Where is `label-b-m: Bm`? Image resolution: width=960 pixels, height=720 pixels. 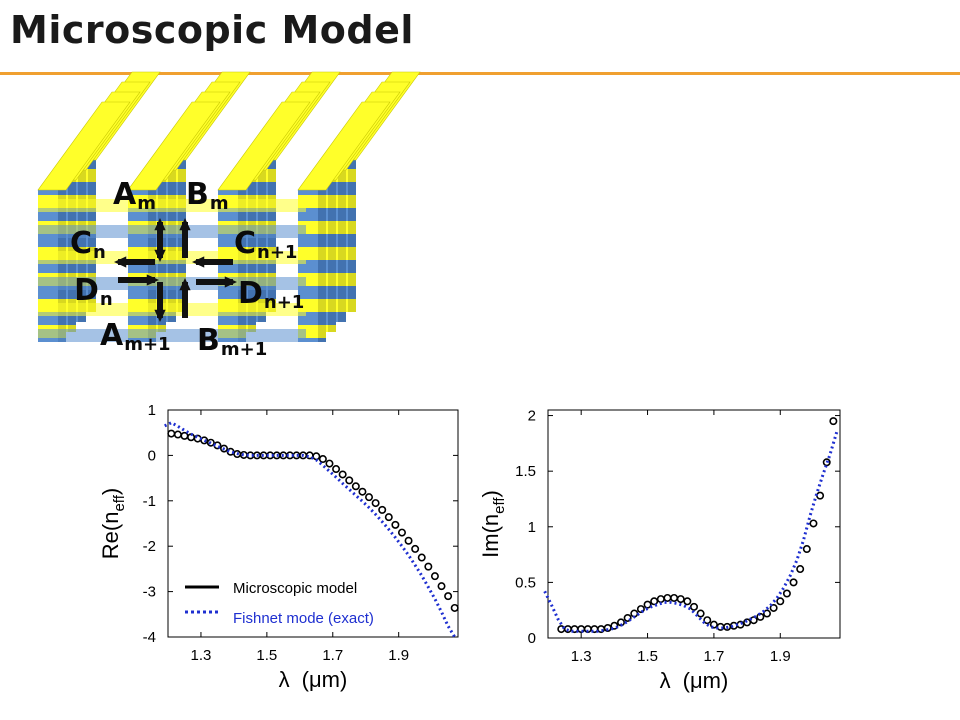
label-b-m: Bm is located at coordinates (207, 195).